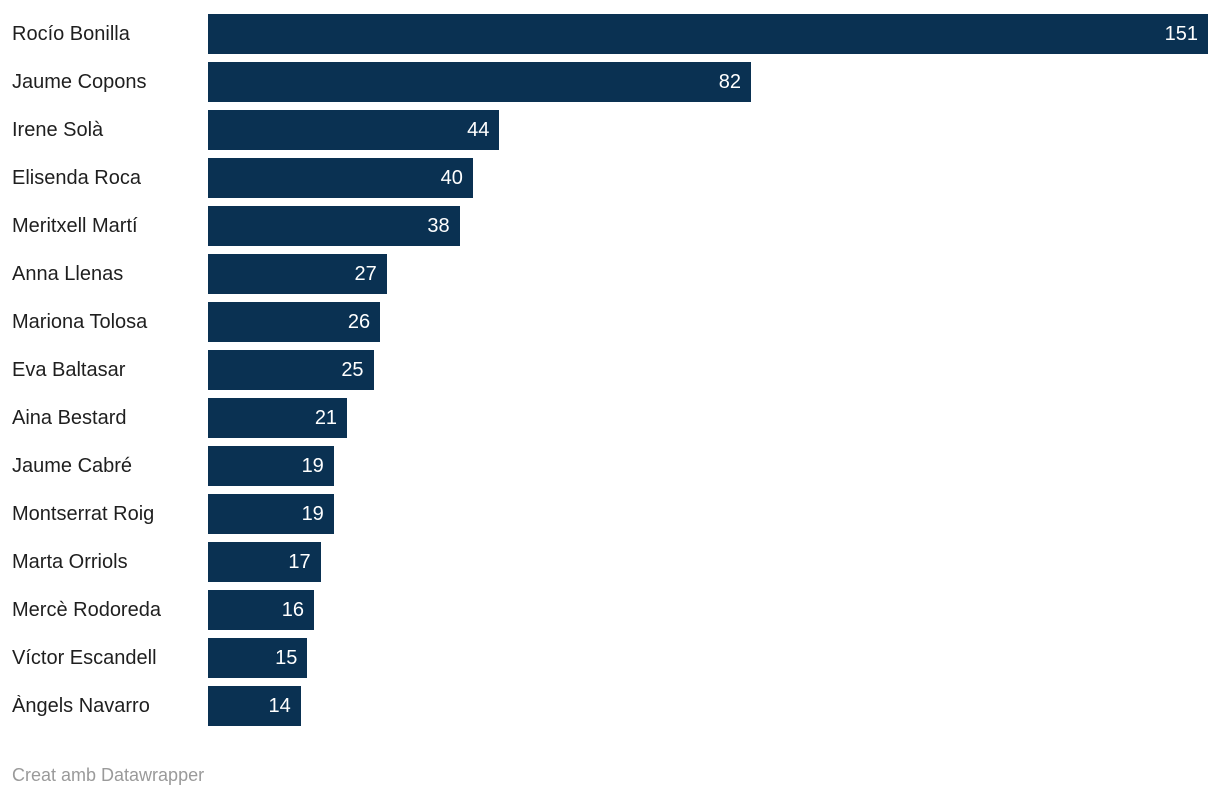  What do you see at coordinates (261, 610) in the screenshot?
I see `bar: 16` at bounding box center [261, 610].